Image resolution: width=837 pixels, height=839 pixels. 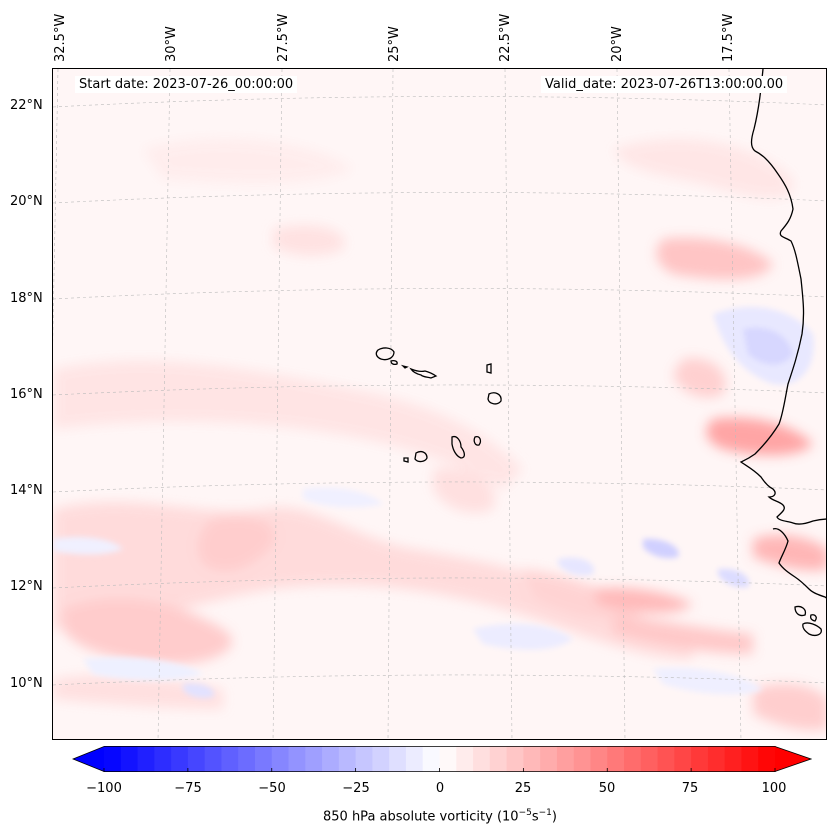 What do you see at coordinates (385, 354) in the screenshot?
I see `island-santo-antao` at bounding box center [385, 354].